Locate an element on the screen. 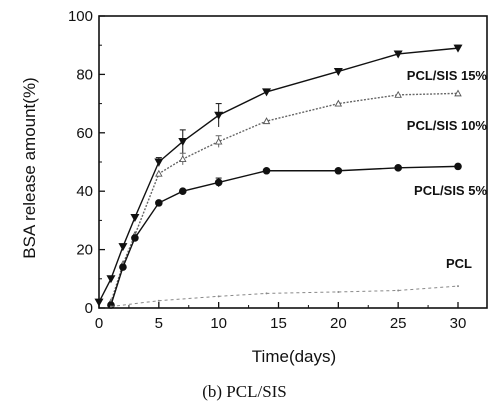  x-axis-title: Time(days) is located at coordinates (294, 356).